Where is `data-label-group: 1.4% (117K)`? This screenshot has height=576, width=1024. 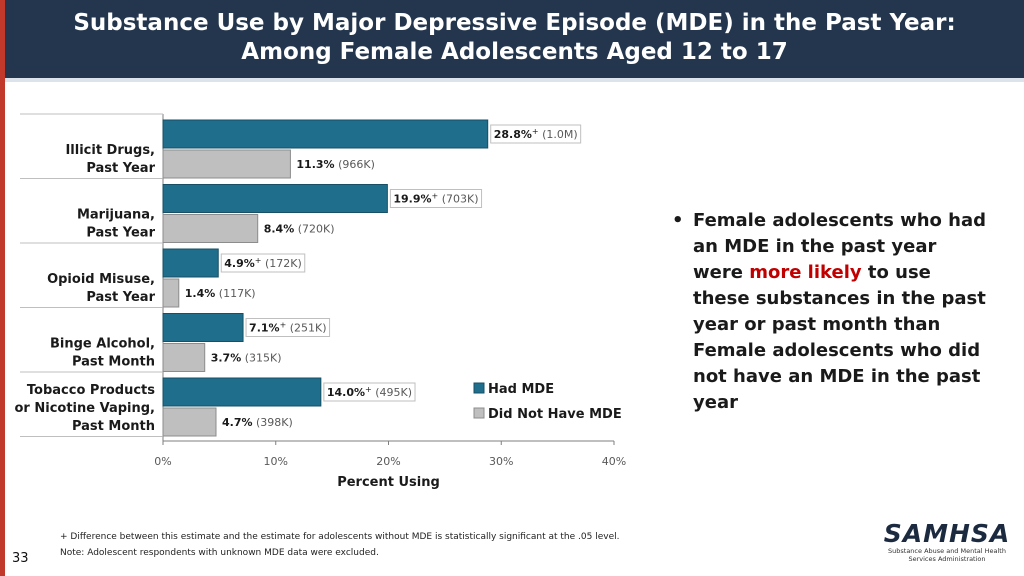
data-label-group: 1.4% (117K) is located at coordinates (220, 293).